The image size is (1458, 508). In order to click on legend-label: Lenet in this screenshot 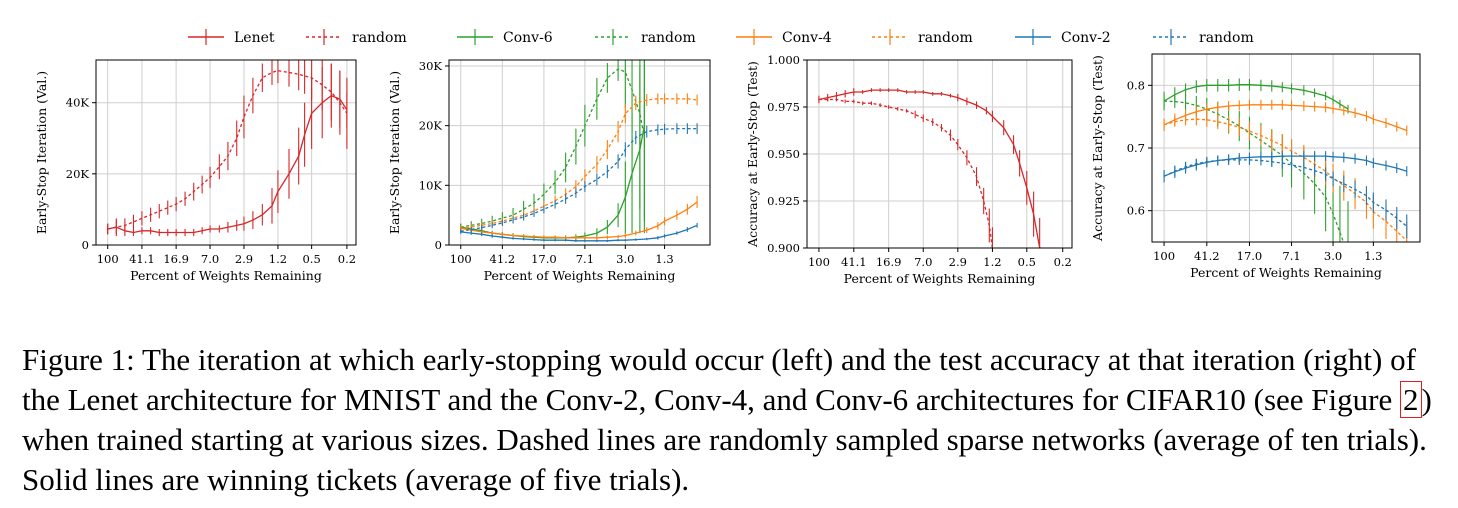, I will do `click(254, 38)`.